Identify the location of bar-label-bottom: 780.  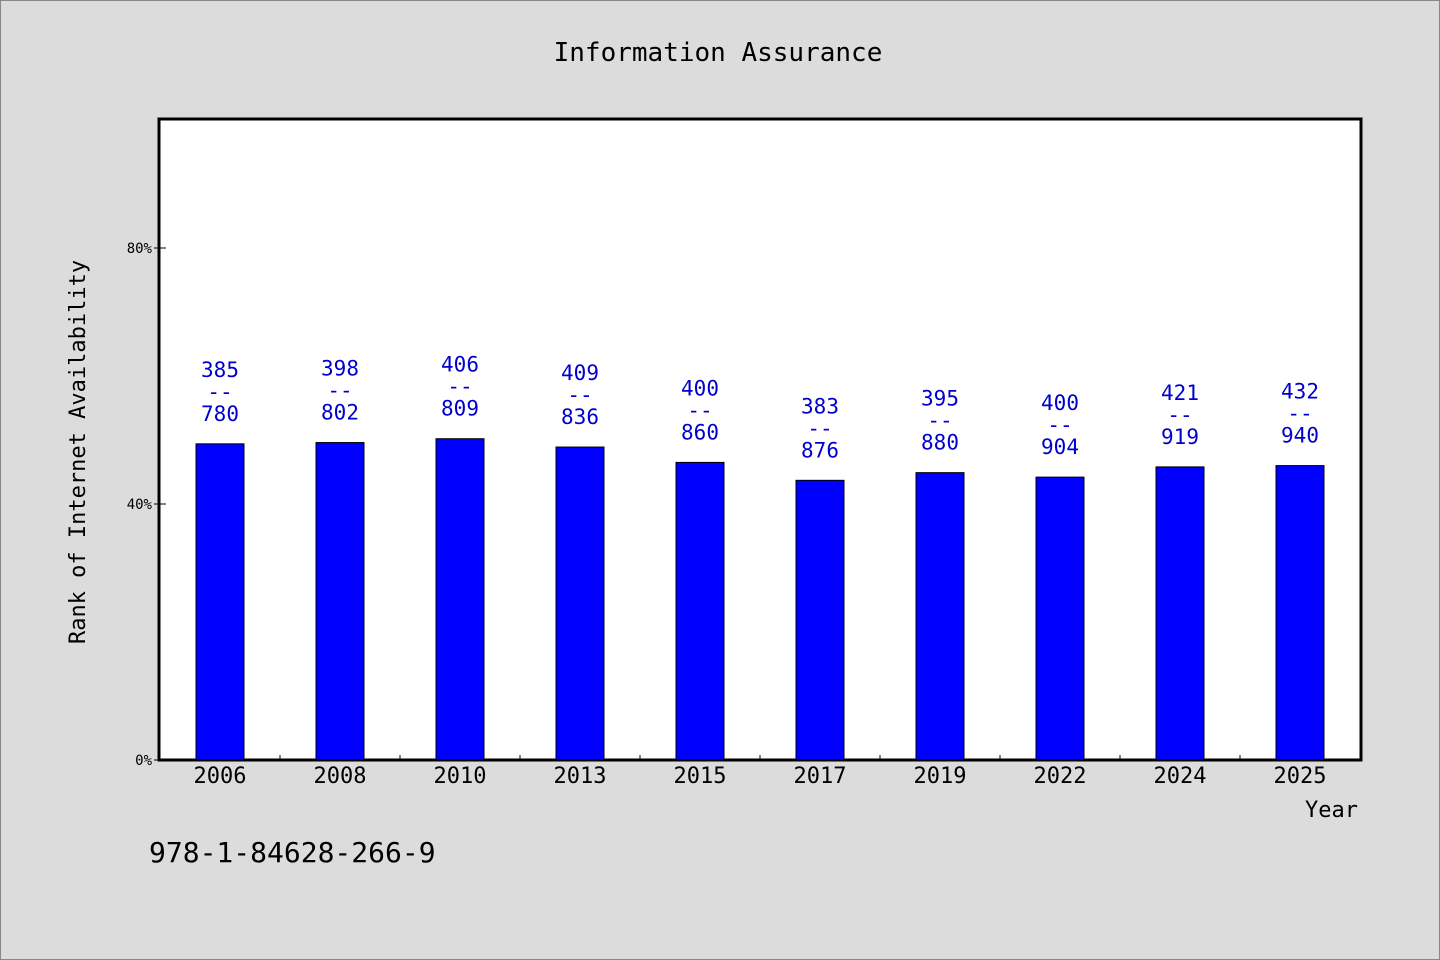
(220, 414).